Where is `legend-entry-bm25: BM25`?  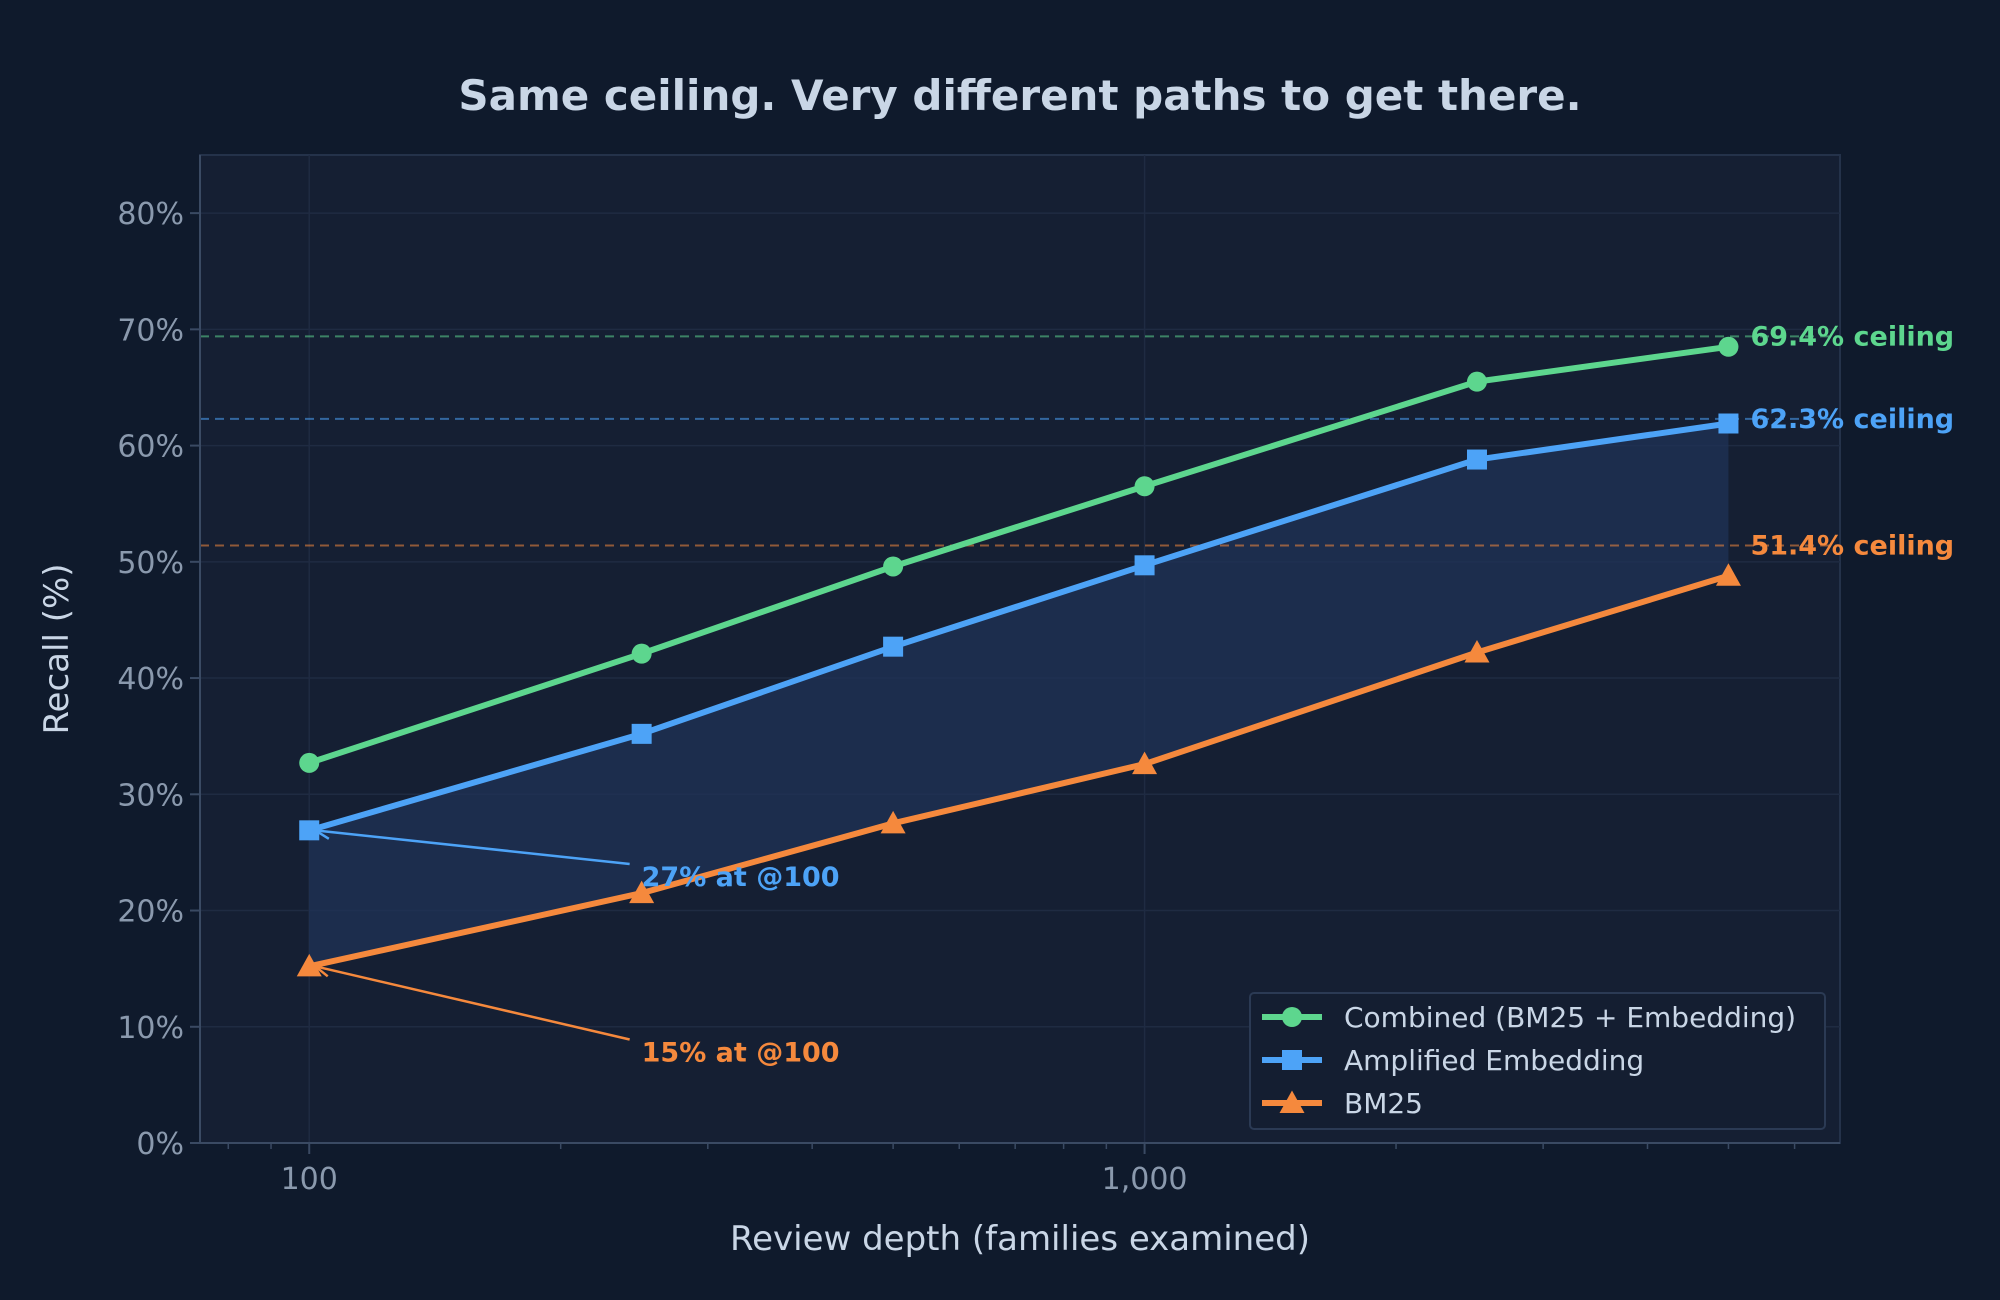
legend-entry-bm25: BM25 is located at coordinates (1342, 1103).